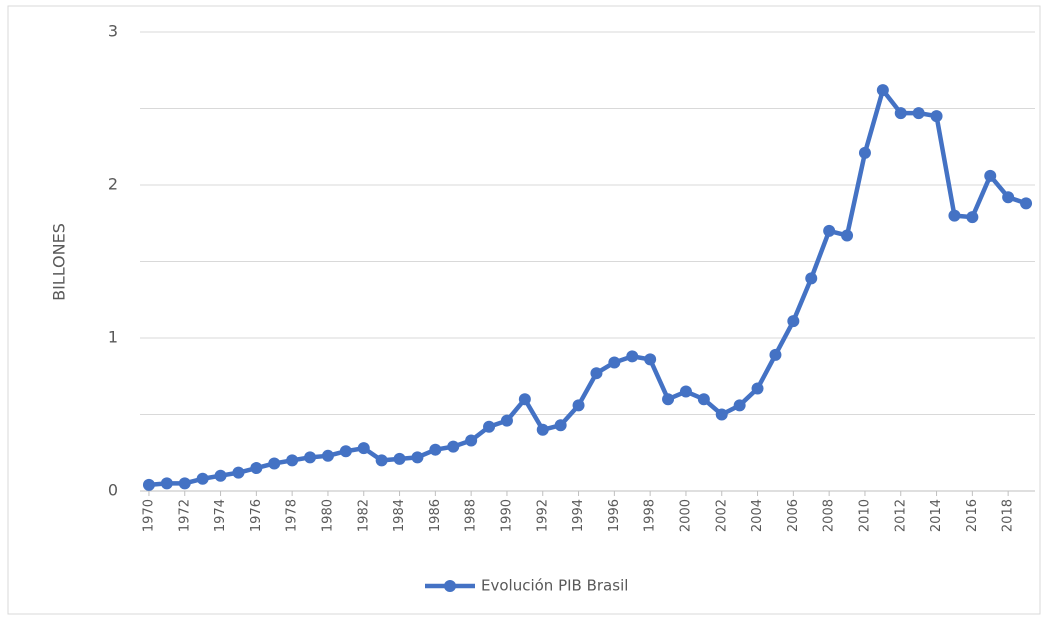 This screenshot has height=620, width=1048. Describe the element at coordinates (757, 515) in the screenshot. I see `x-tick-label: 2004` at that location.